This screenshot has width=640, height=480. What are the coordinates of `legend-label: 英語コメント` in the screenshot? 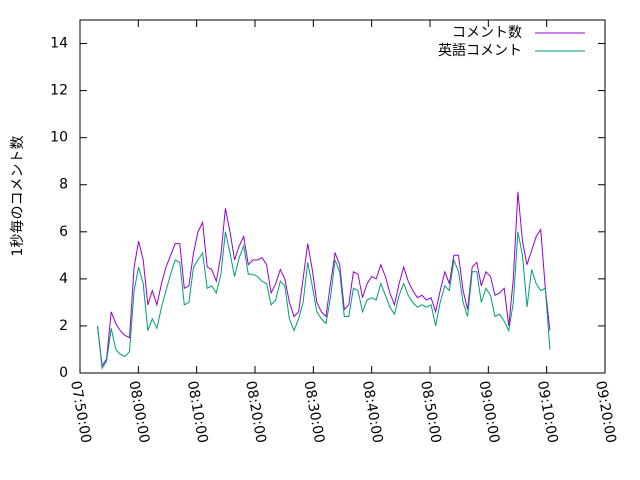 It's located at (480, 50).